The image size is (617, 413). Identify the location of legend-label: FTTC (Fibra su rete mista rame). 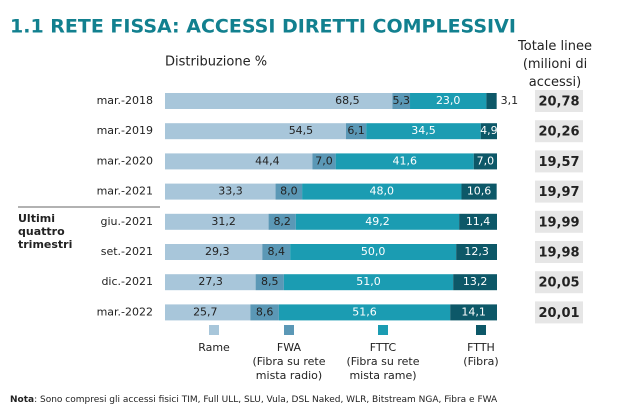
(383, 361).